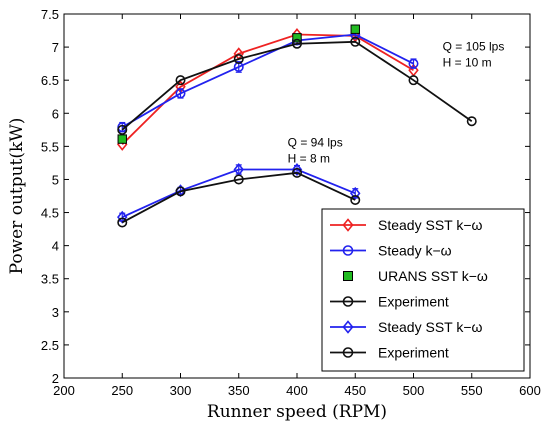 The image size is (550, 428). What do you see at coordinates (414, 390) in the screenshot?
I see `x-tick-label: 500` at bounding box center [414, 390].